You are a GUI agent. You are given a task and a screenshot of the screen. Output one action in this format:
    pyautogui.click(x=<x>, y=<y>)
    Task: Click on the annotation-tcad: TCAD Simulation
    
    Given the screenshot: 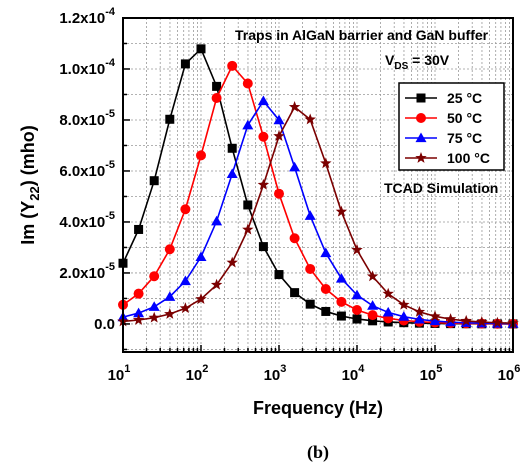 What is the action you would take?
    pyautogui.click(x=441, y=188)
    